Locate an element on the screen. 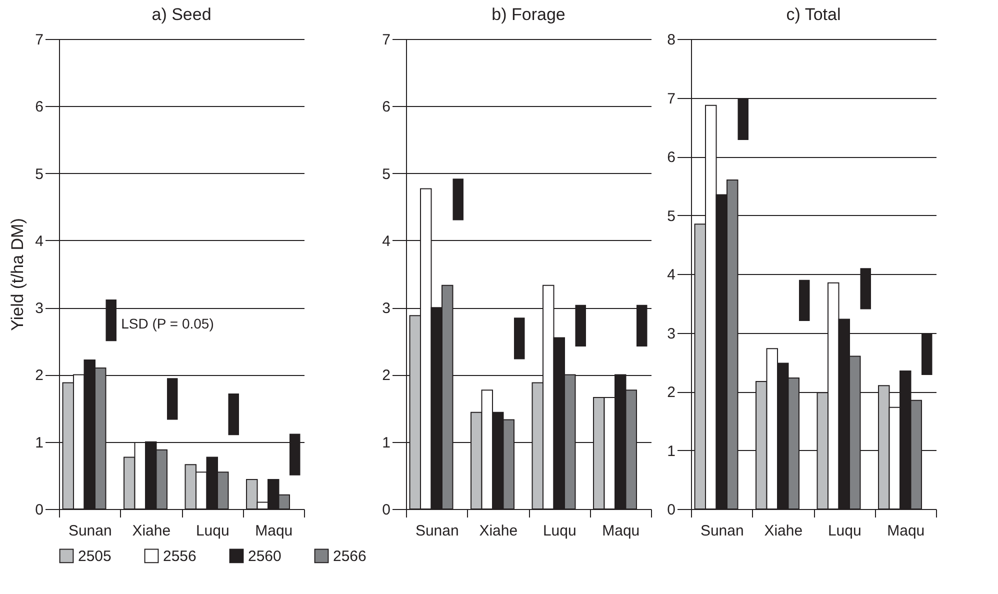 The width and height of the screenshot is (998, 594). chart-title: c) Total is located at coordinates (813, 14).